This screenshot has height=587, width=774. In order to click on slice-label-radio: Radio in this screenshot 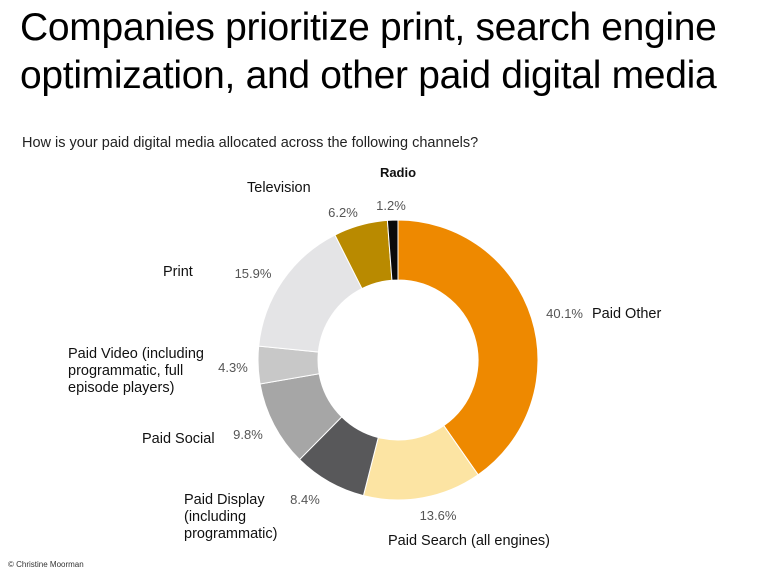, I will do `click(398, 172)`.